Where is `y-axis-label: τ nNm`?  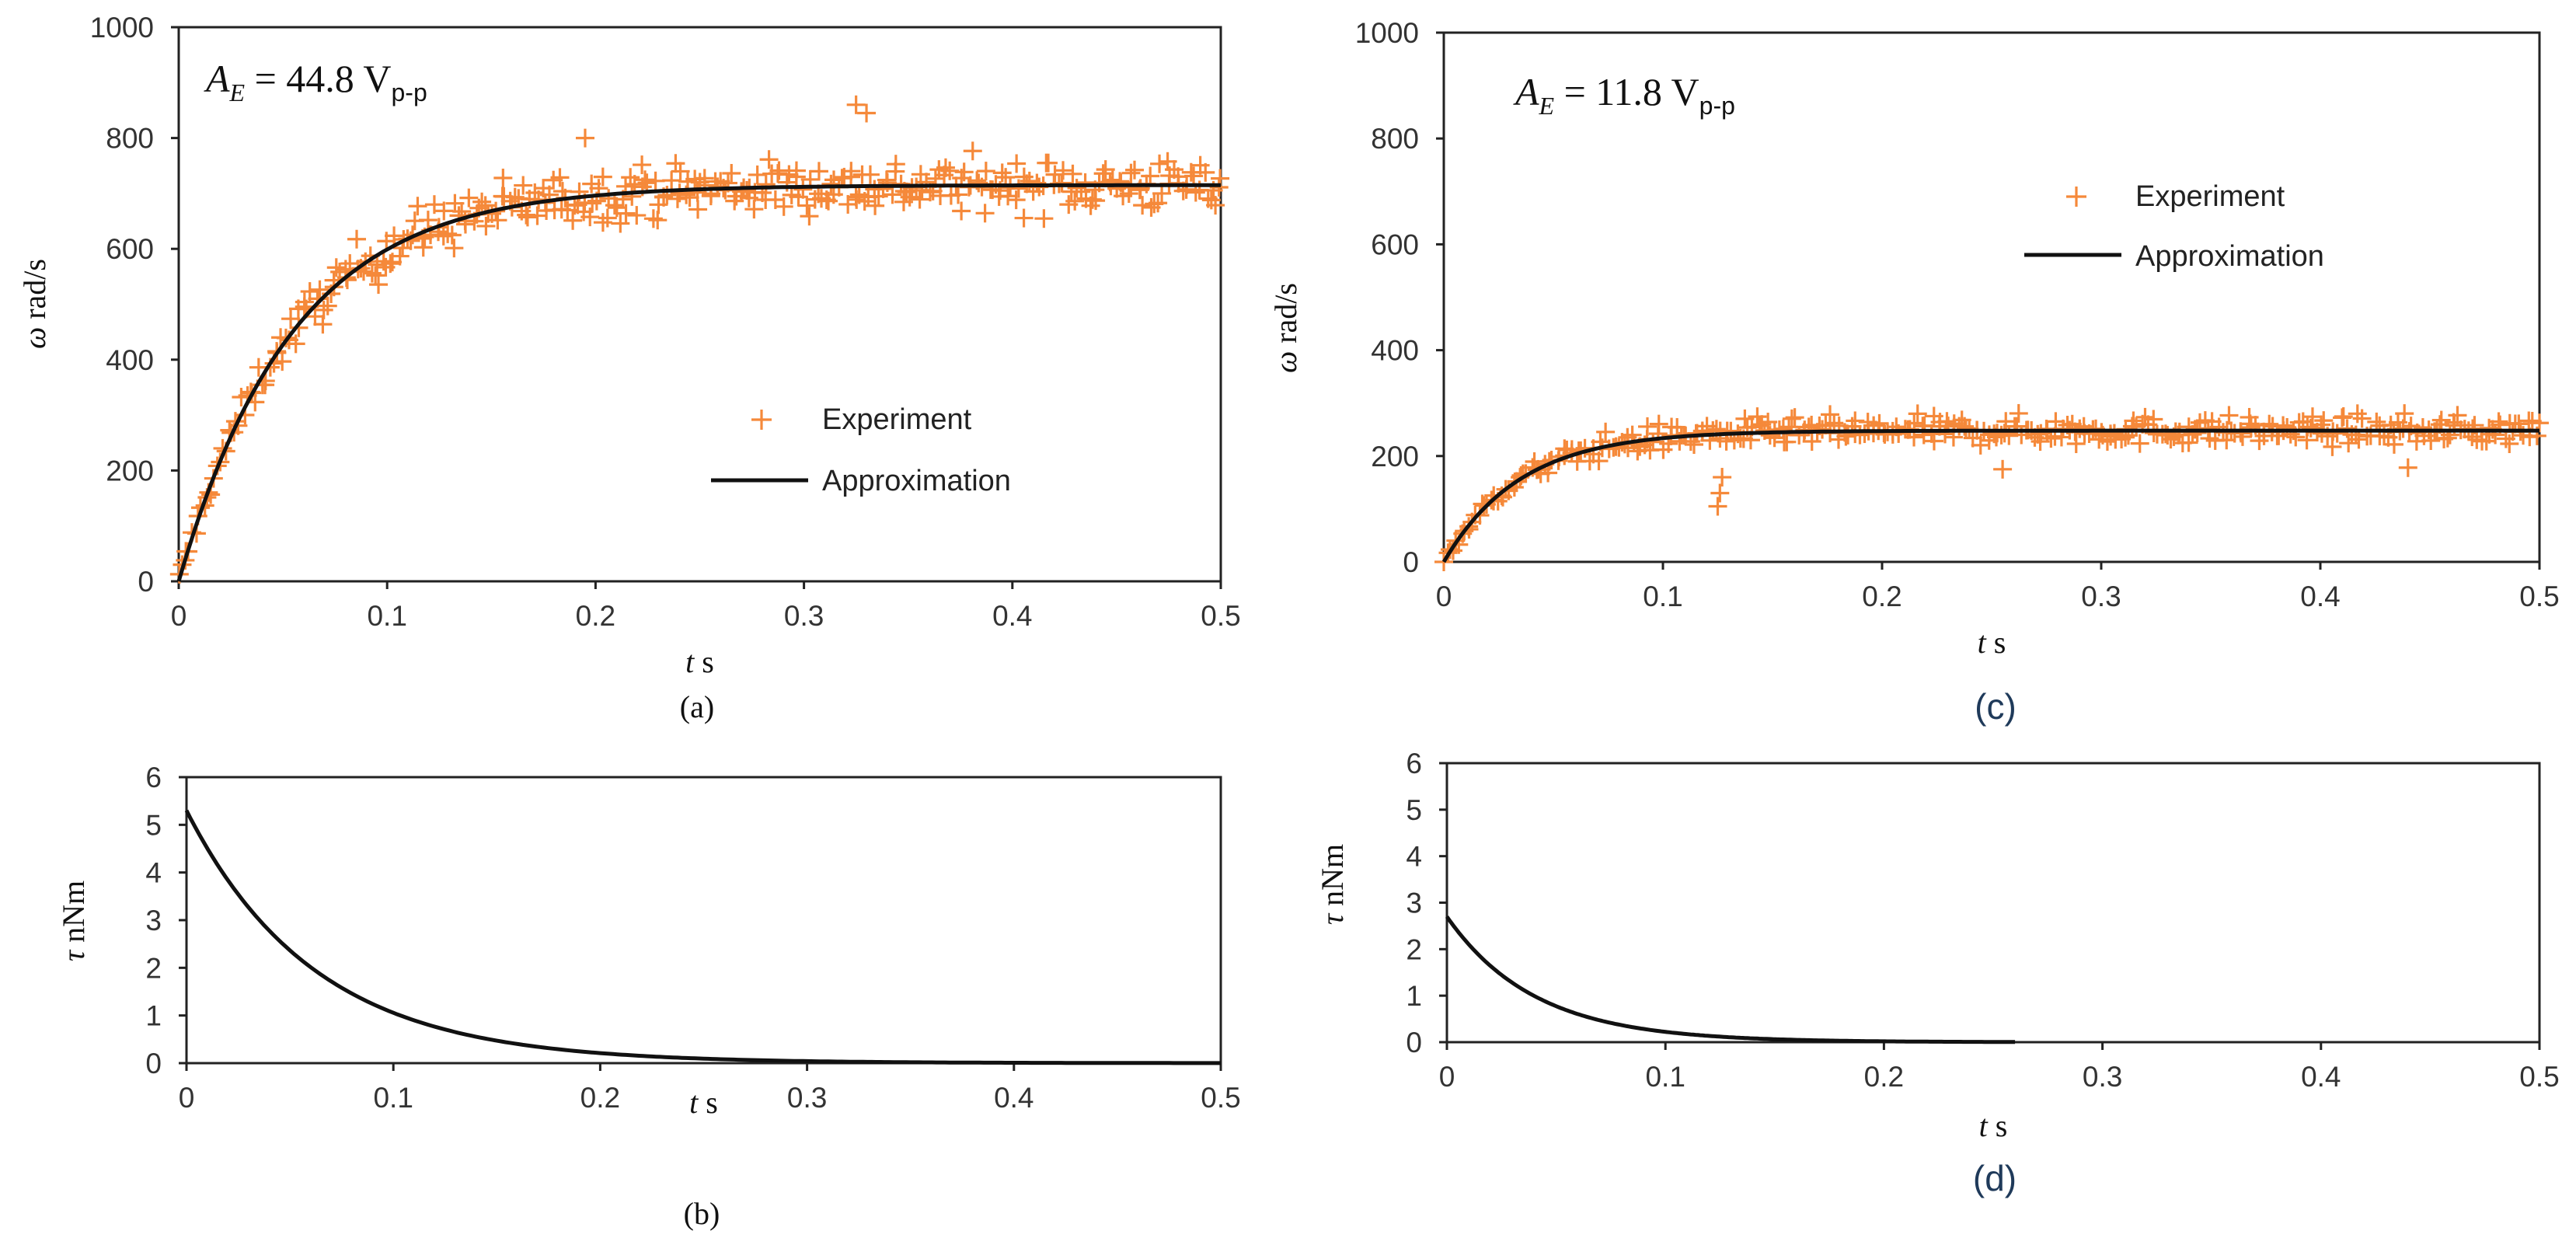 y-axis-label: τ nNm is located at coordinates (1332, 884).